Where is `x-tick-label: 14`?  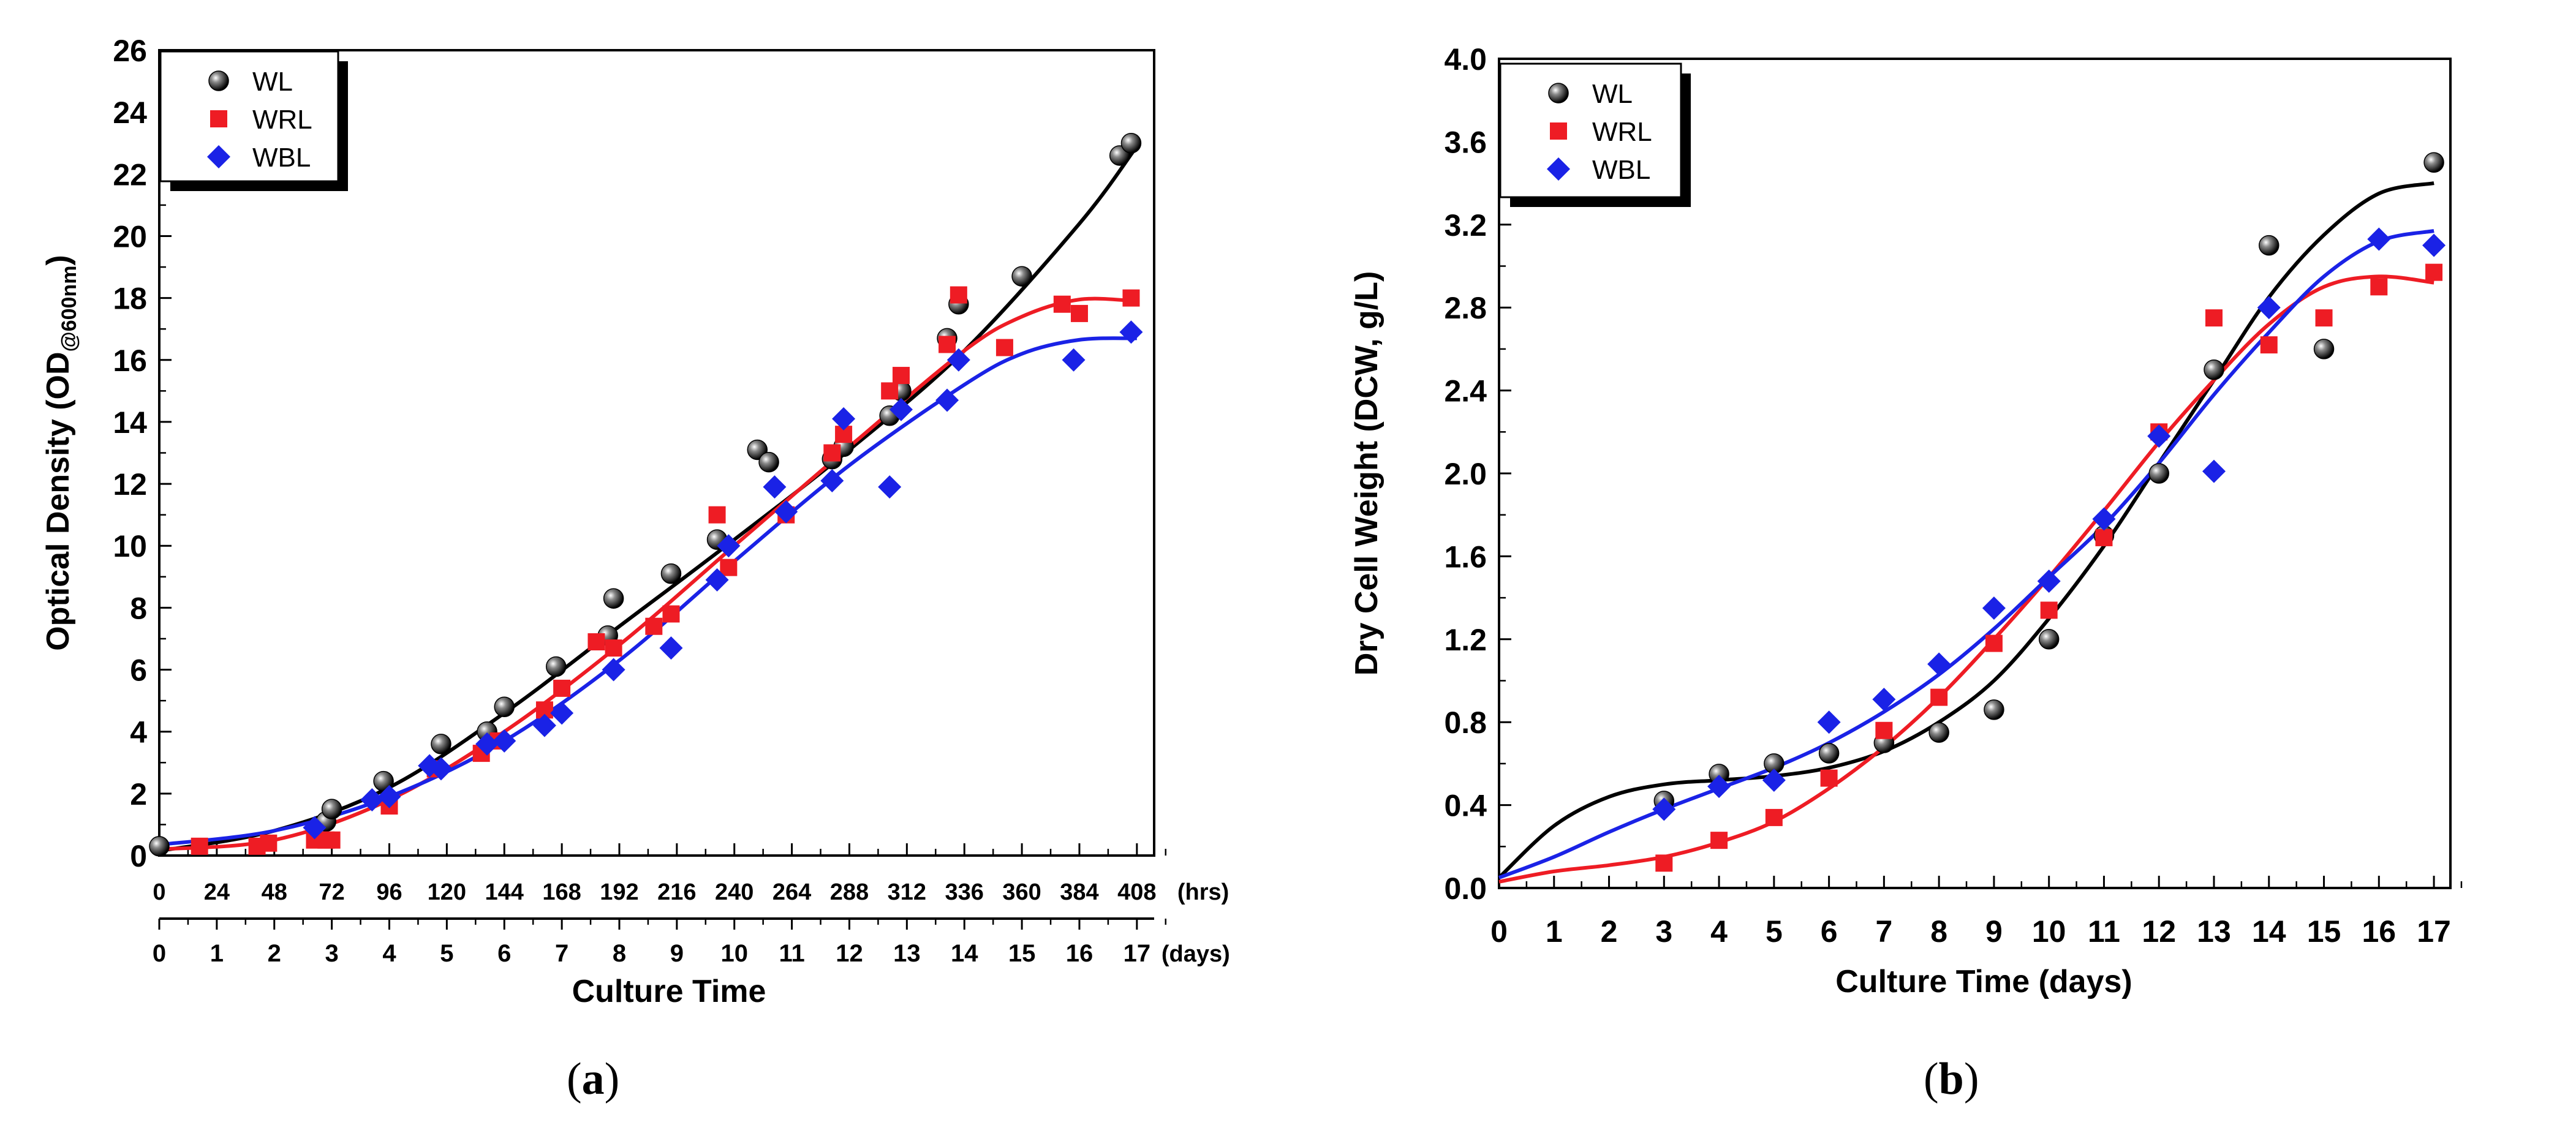 x-tick-label: 14 is located at coordinates (2269, 932).